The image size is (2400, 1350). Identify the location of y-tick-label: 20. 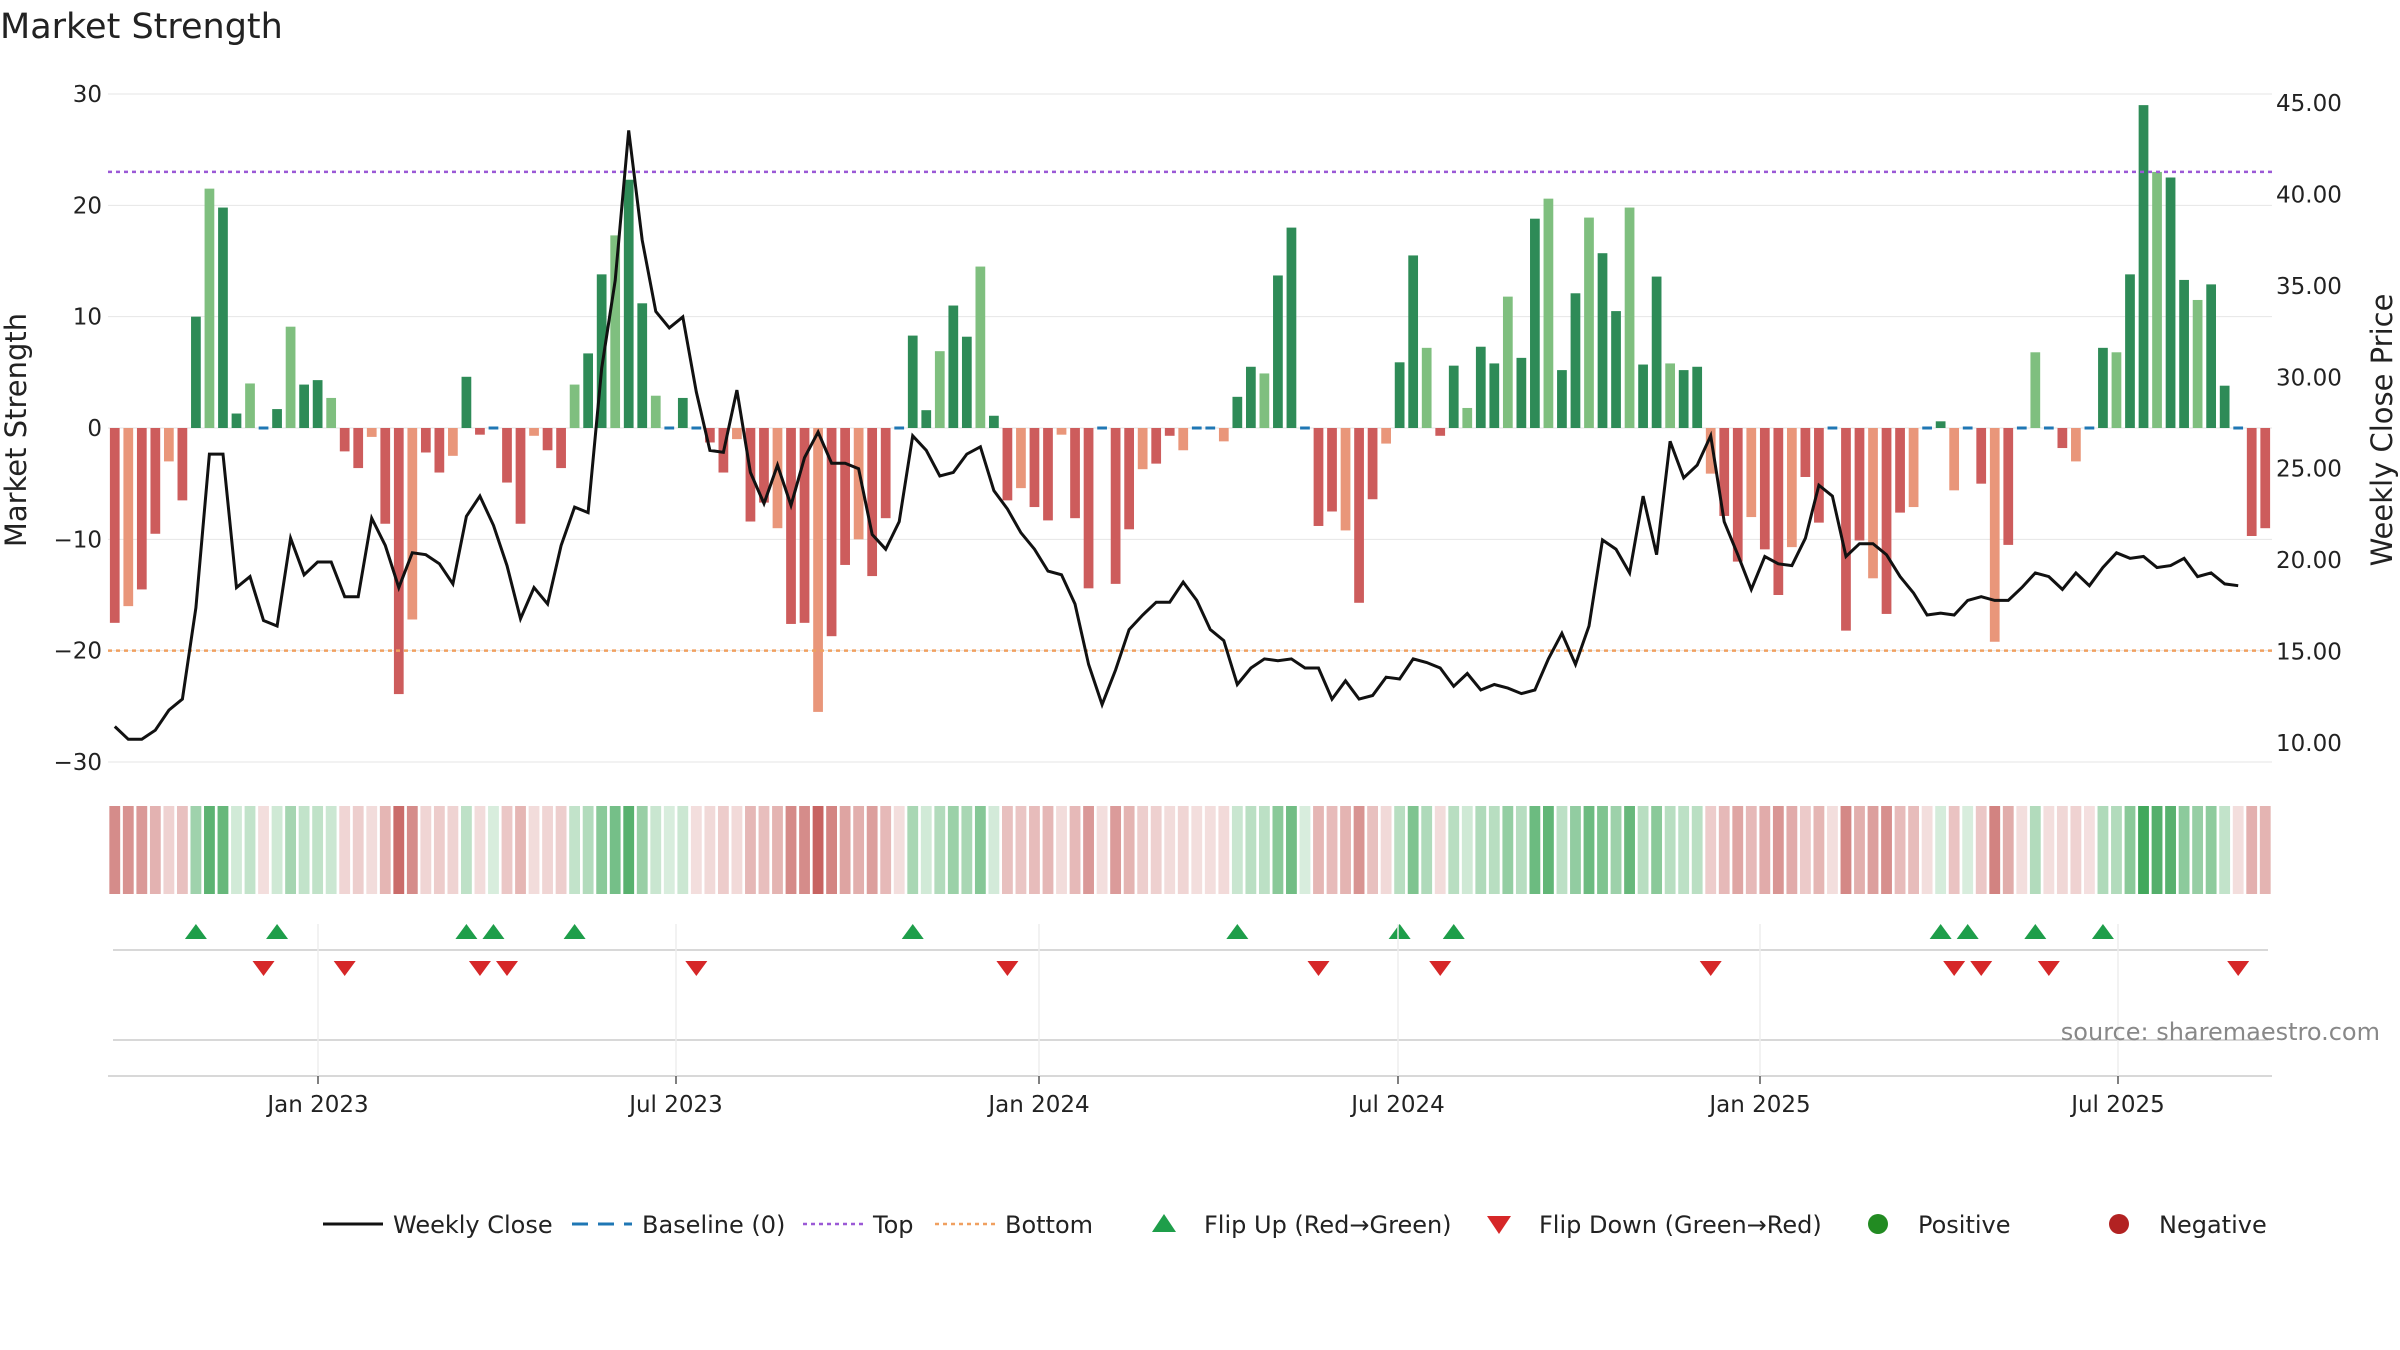
(87, 206).